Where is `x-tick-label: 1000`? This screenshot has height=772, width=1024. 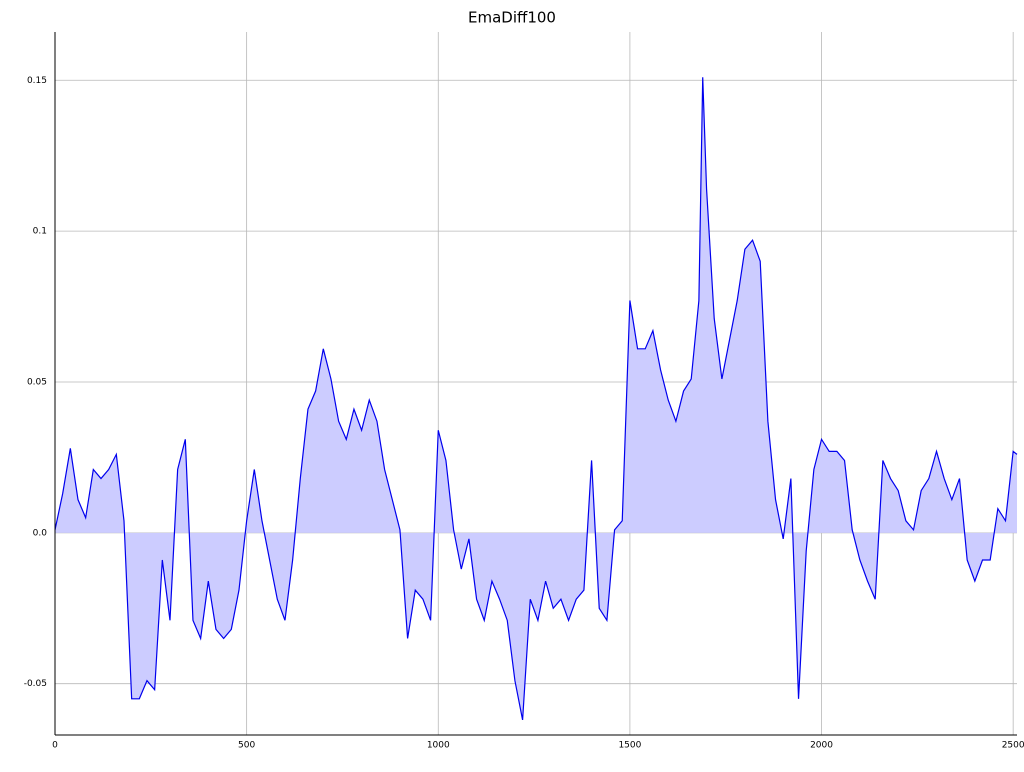 x-tick-label: 1000 is located at coordinates (438, 746).